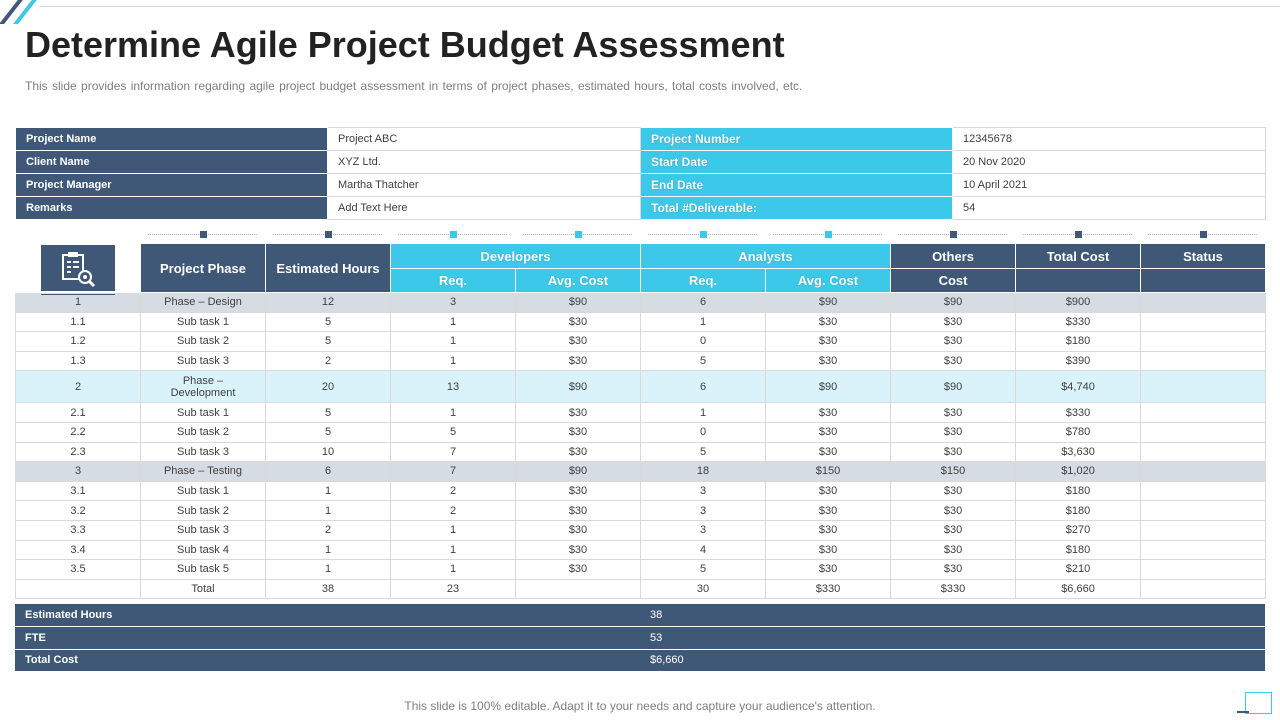 The width and height of the screenshot is (1280, 720). I want to click on cell-phase: Phase – Testing, so click(203, 471).